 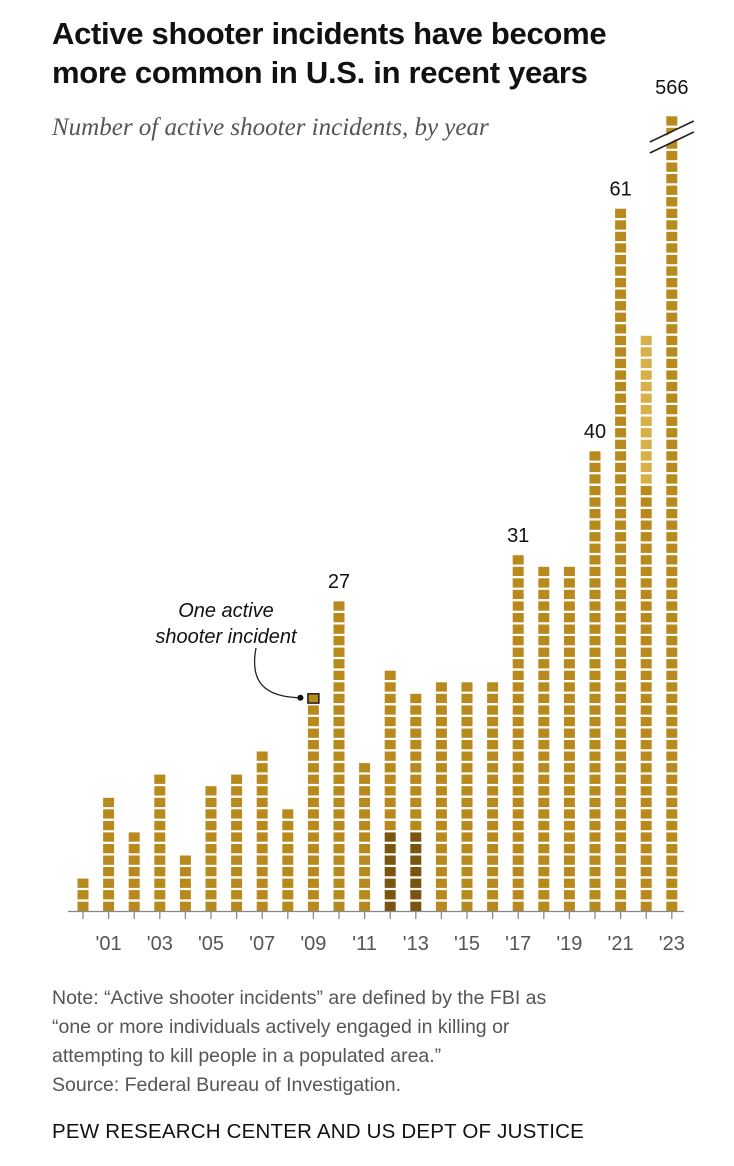 What do you see at coordinates (320, 72) in the screenshot?
I see `chart-title-line: more common in U.S. in recent years` at bounding box center [320, 72].